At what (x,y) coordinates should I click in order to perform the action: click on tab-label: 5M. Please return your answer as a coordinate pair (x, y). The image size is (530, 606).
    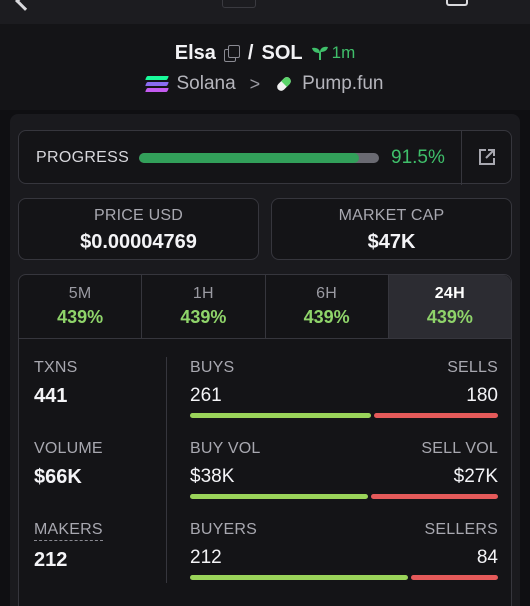
    Looking at the image, I should click on (80, 293).